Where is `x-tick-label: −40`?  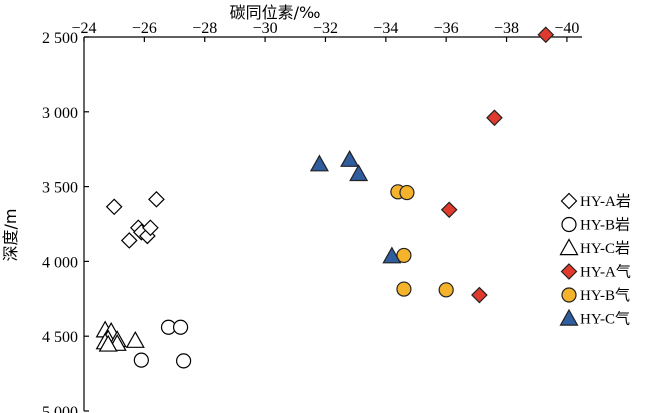 x-tick-label: −40 is located at coordinates (566, 28).